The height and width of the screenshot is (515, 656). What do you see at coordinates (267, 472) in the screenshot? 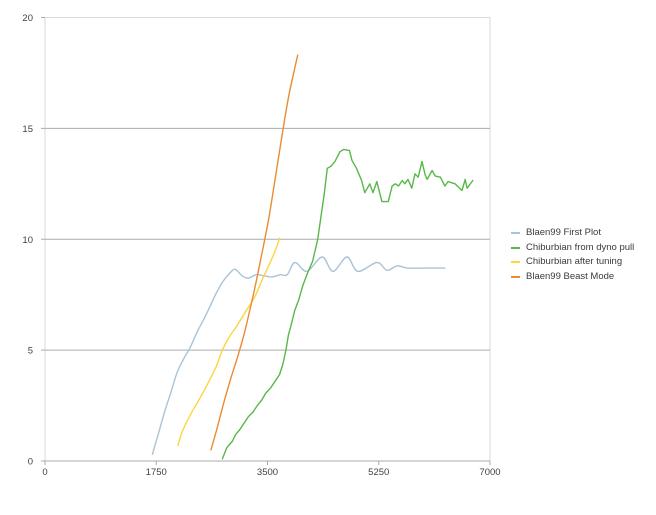
I see `x-tick-label-3500: 3500` at bounding box center [267, 472].